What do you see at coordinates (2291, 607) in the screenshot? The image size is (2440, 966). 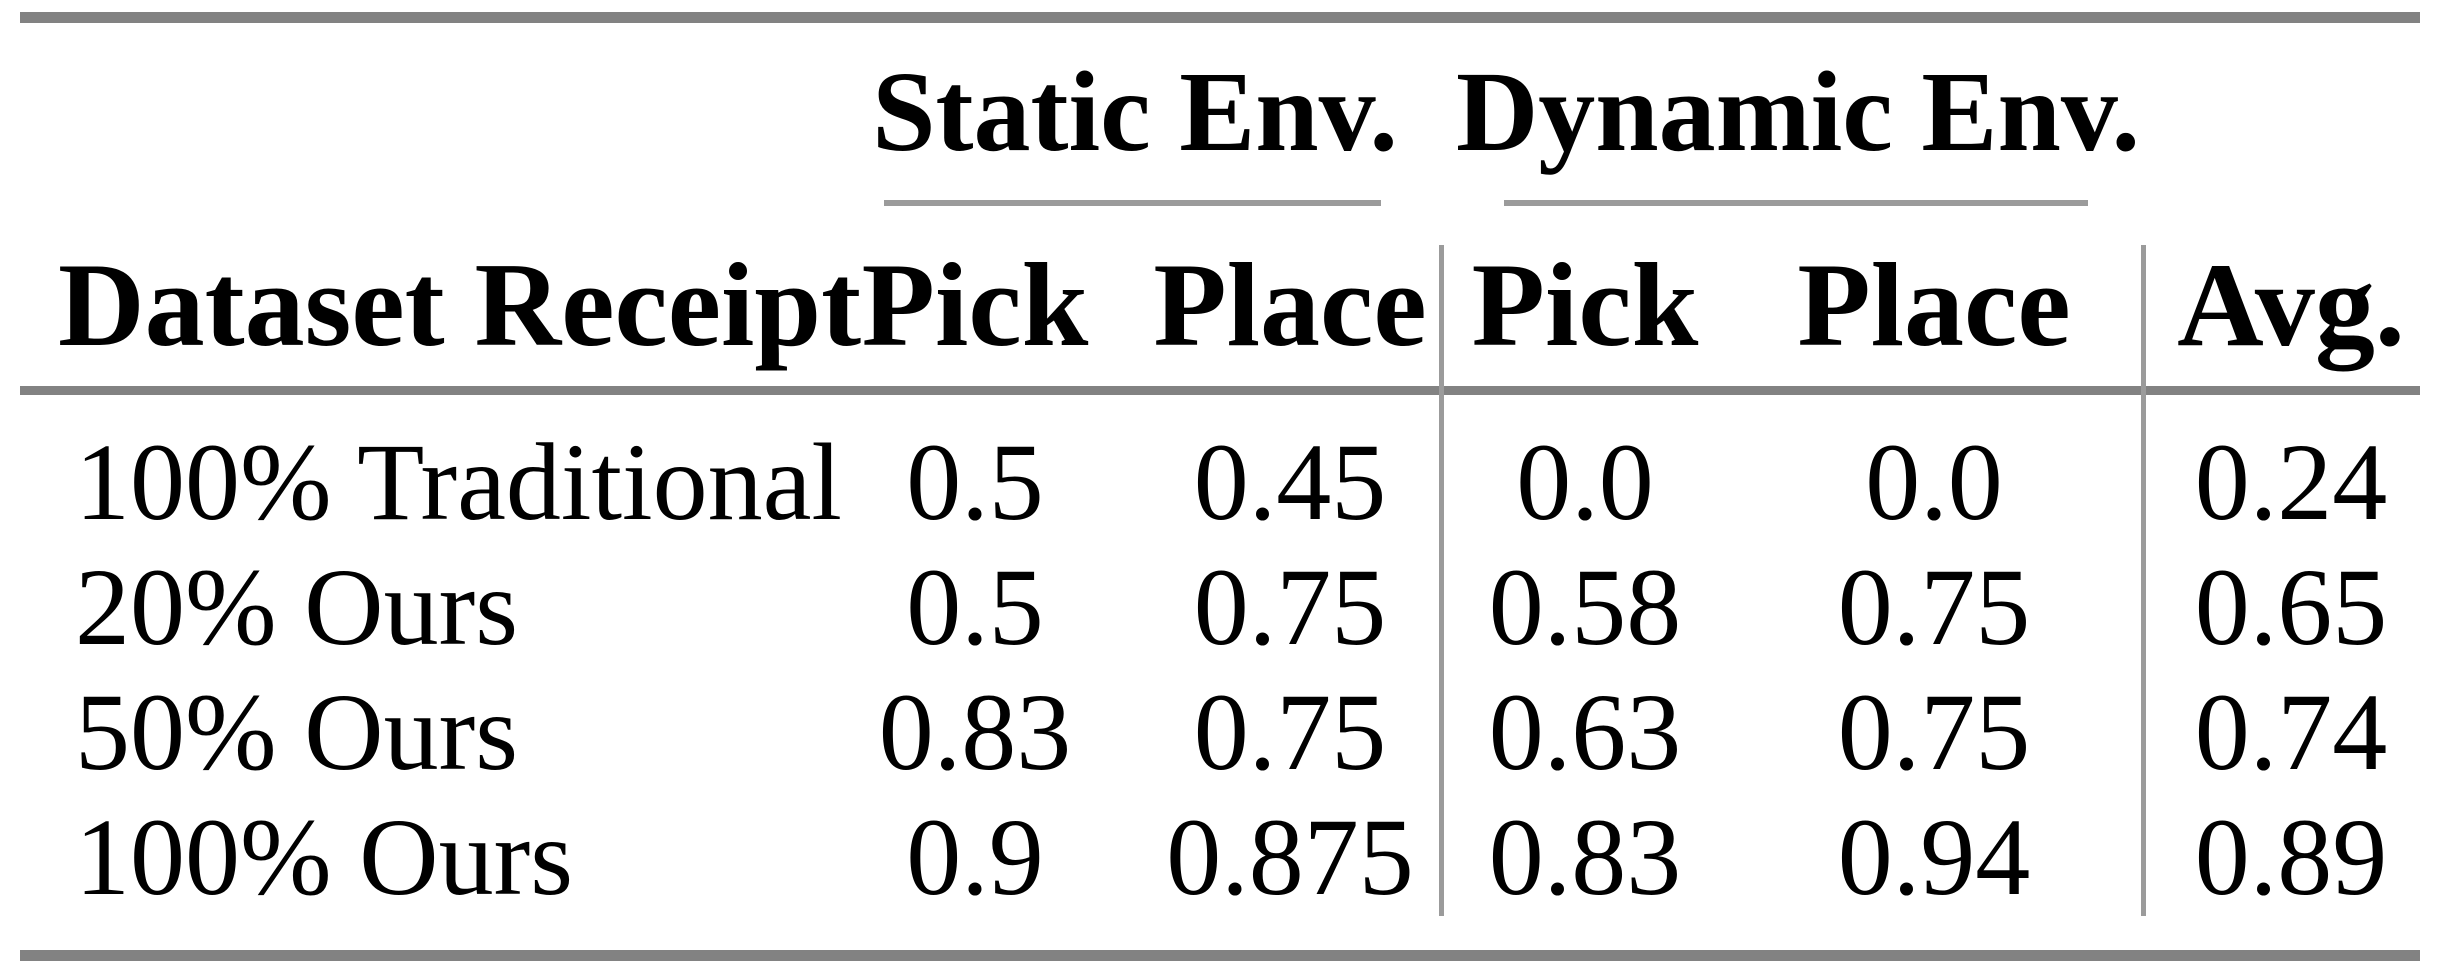 I see `cell-avg: 0.65` at bounding box center [2291, 607].